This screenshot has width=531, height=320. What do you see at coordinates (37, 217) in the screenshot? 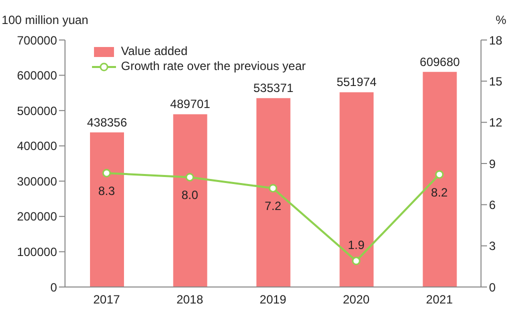
I see `y-tick-label: 200000` at bounding box center [37, 217].